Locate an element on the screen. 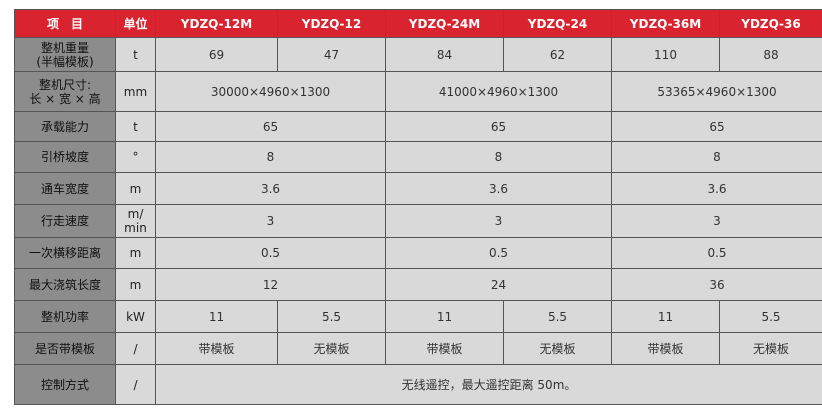 This screenshot has height=409, width=822. row-unit: kW is located at coordinates (135, 316).